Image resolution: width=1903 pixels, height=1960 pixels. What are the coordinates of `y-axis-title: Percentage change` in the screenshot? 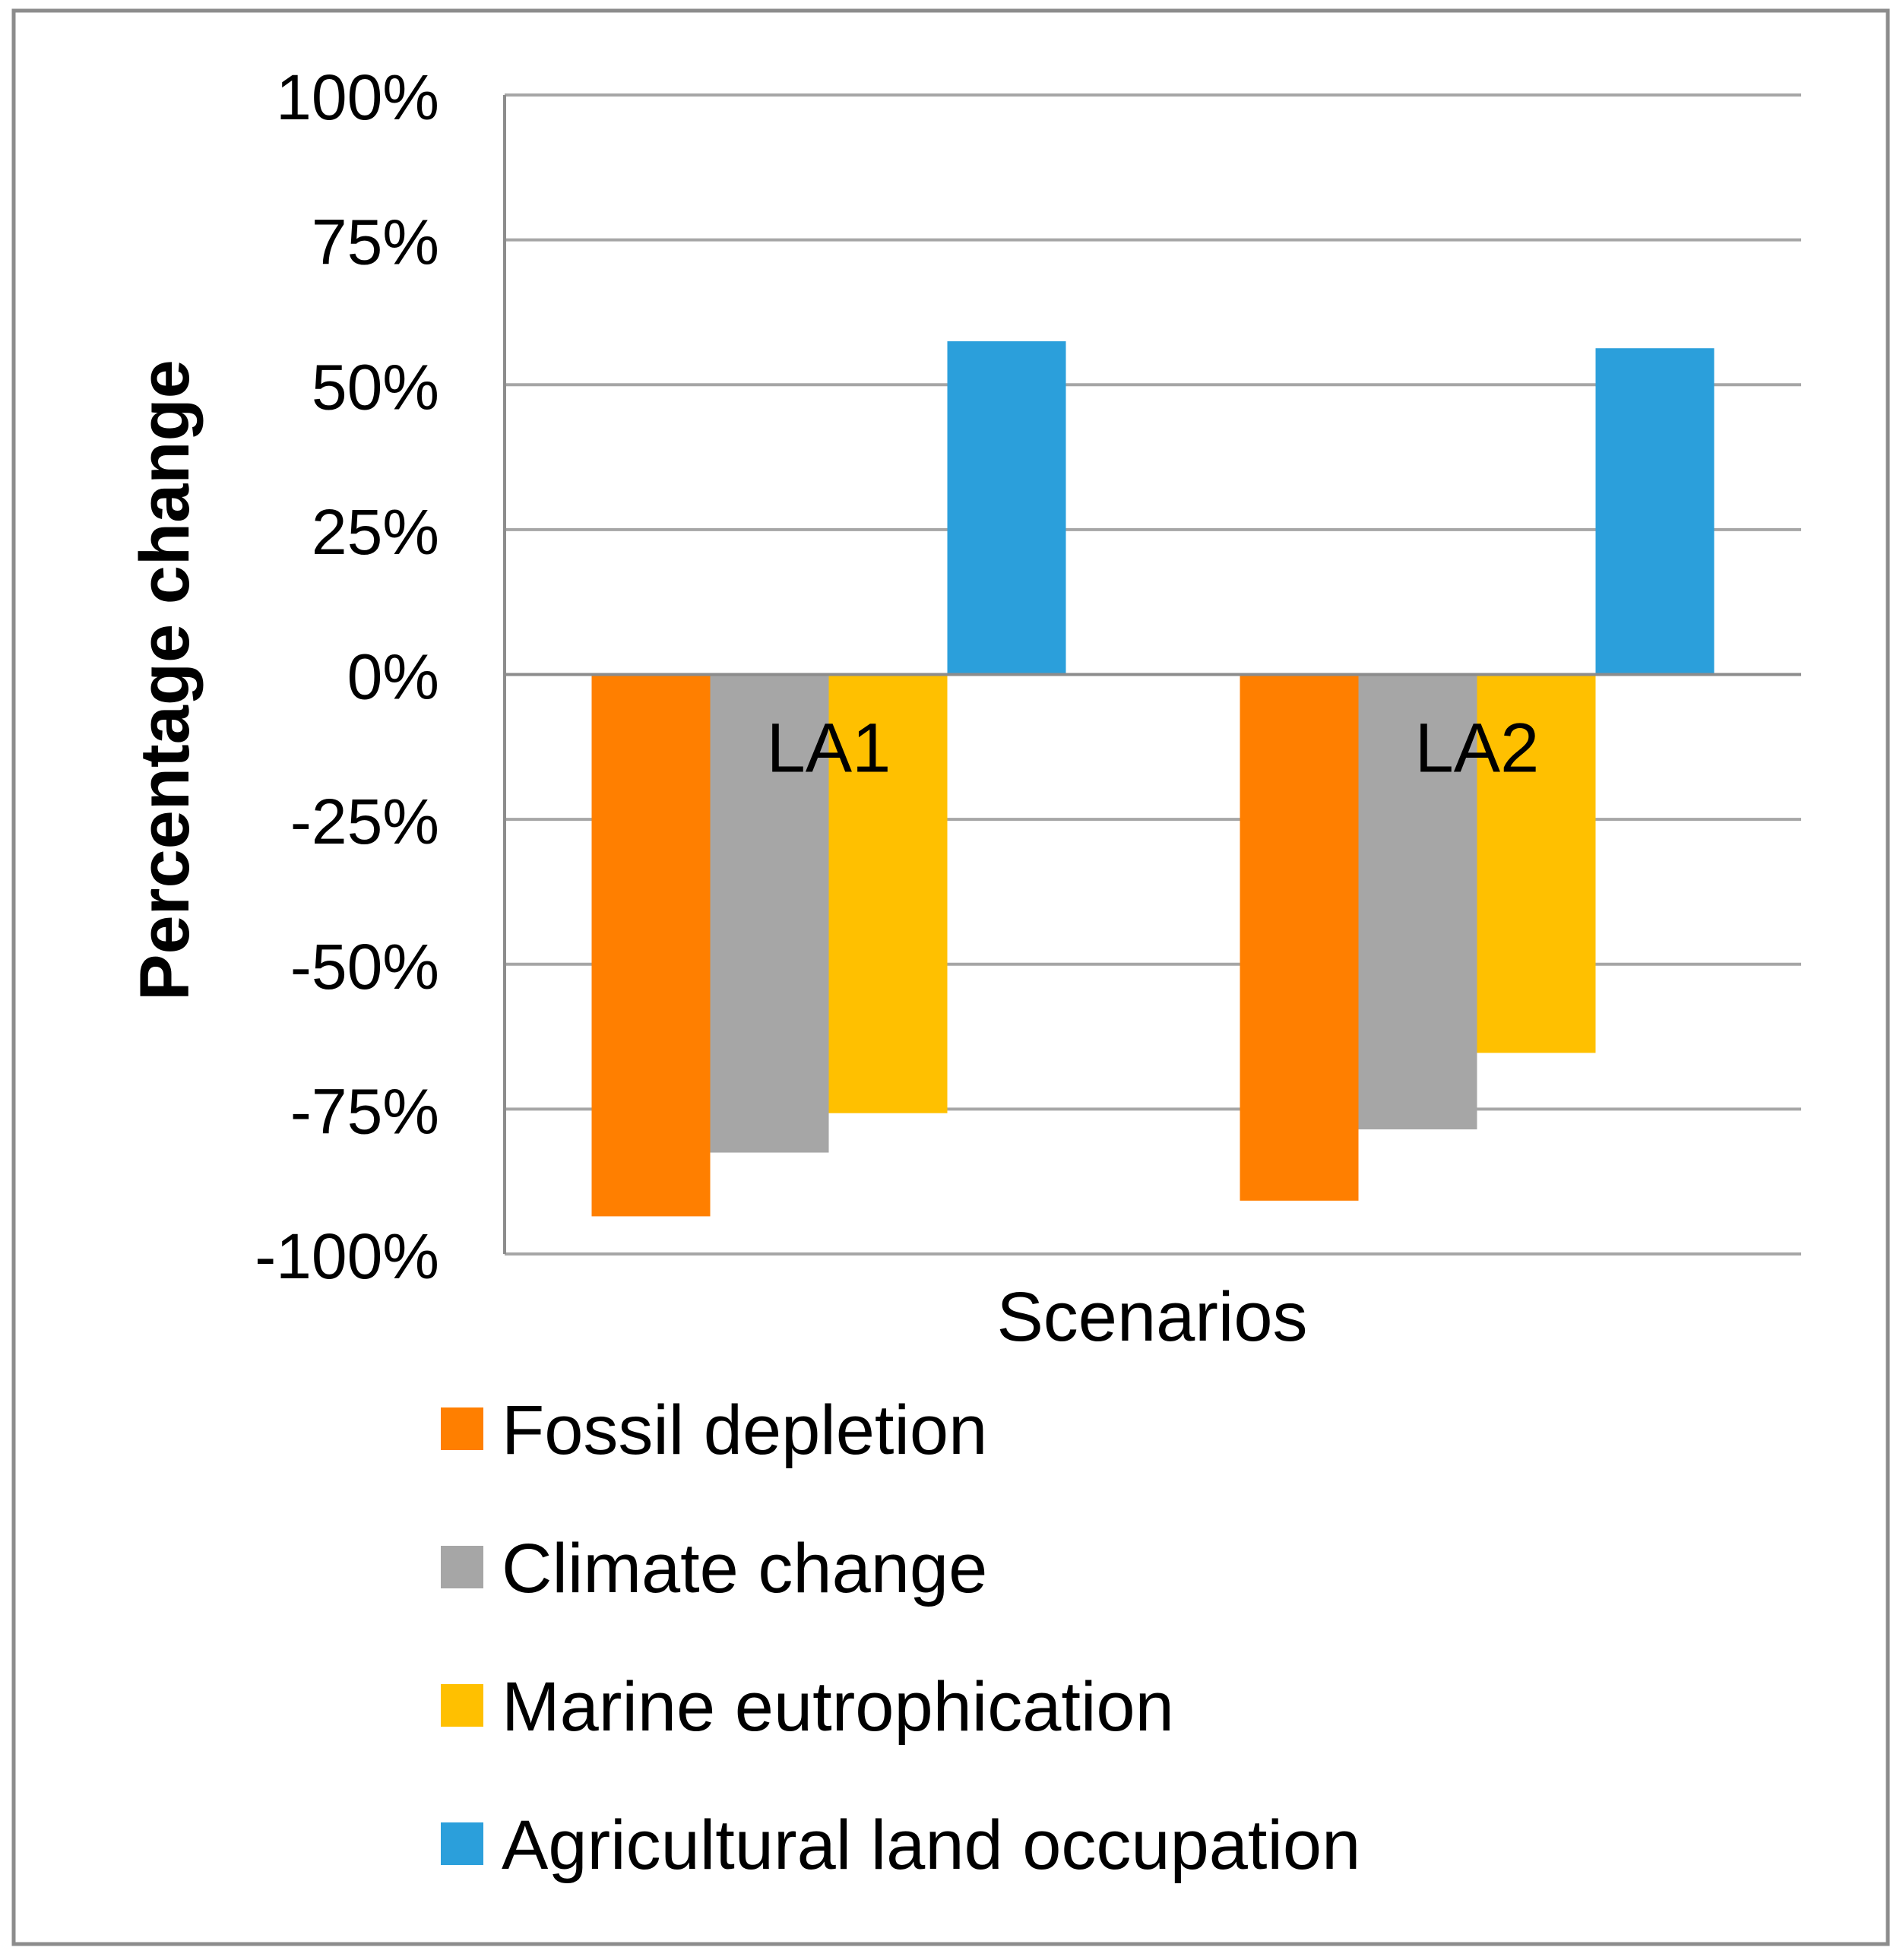 It's located at (165, 680).